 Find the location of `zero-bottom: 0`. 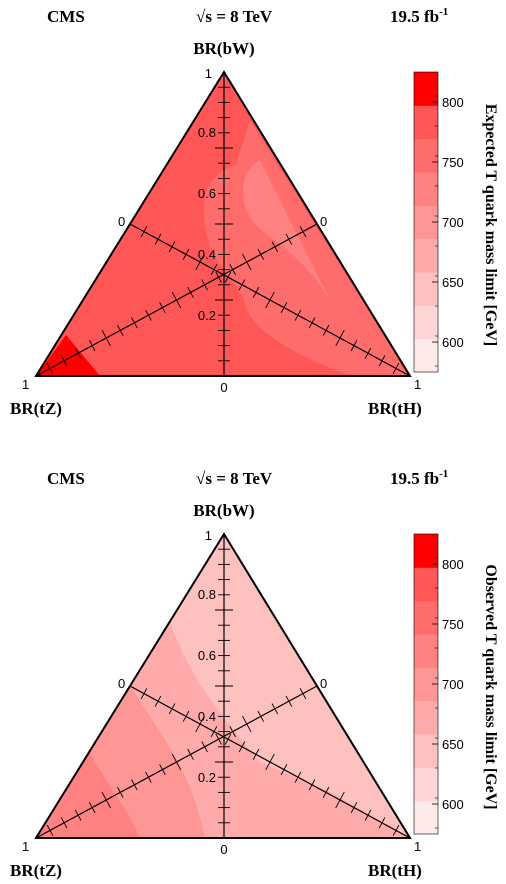

zero-bottom: 0 is located at coordinates (223, 387).